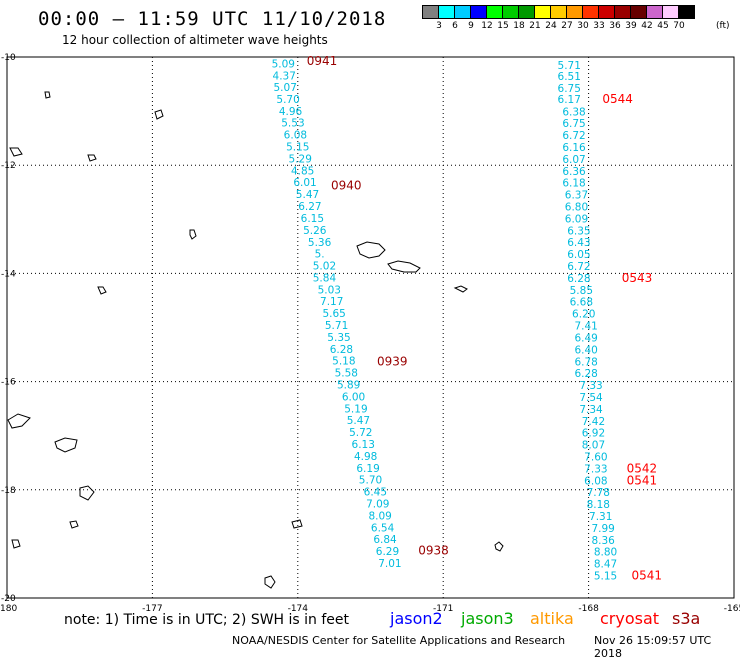 The width and height of the screenshot is (740, 660). What do you see at coordinates (297, 524) in the screenshot?
I see `island-j` at bounding box center [297, 524].